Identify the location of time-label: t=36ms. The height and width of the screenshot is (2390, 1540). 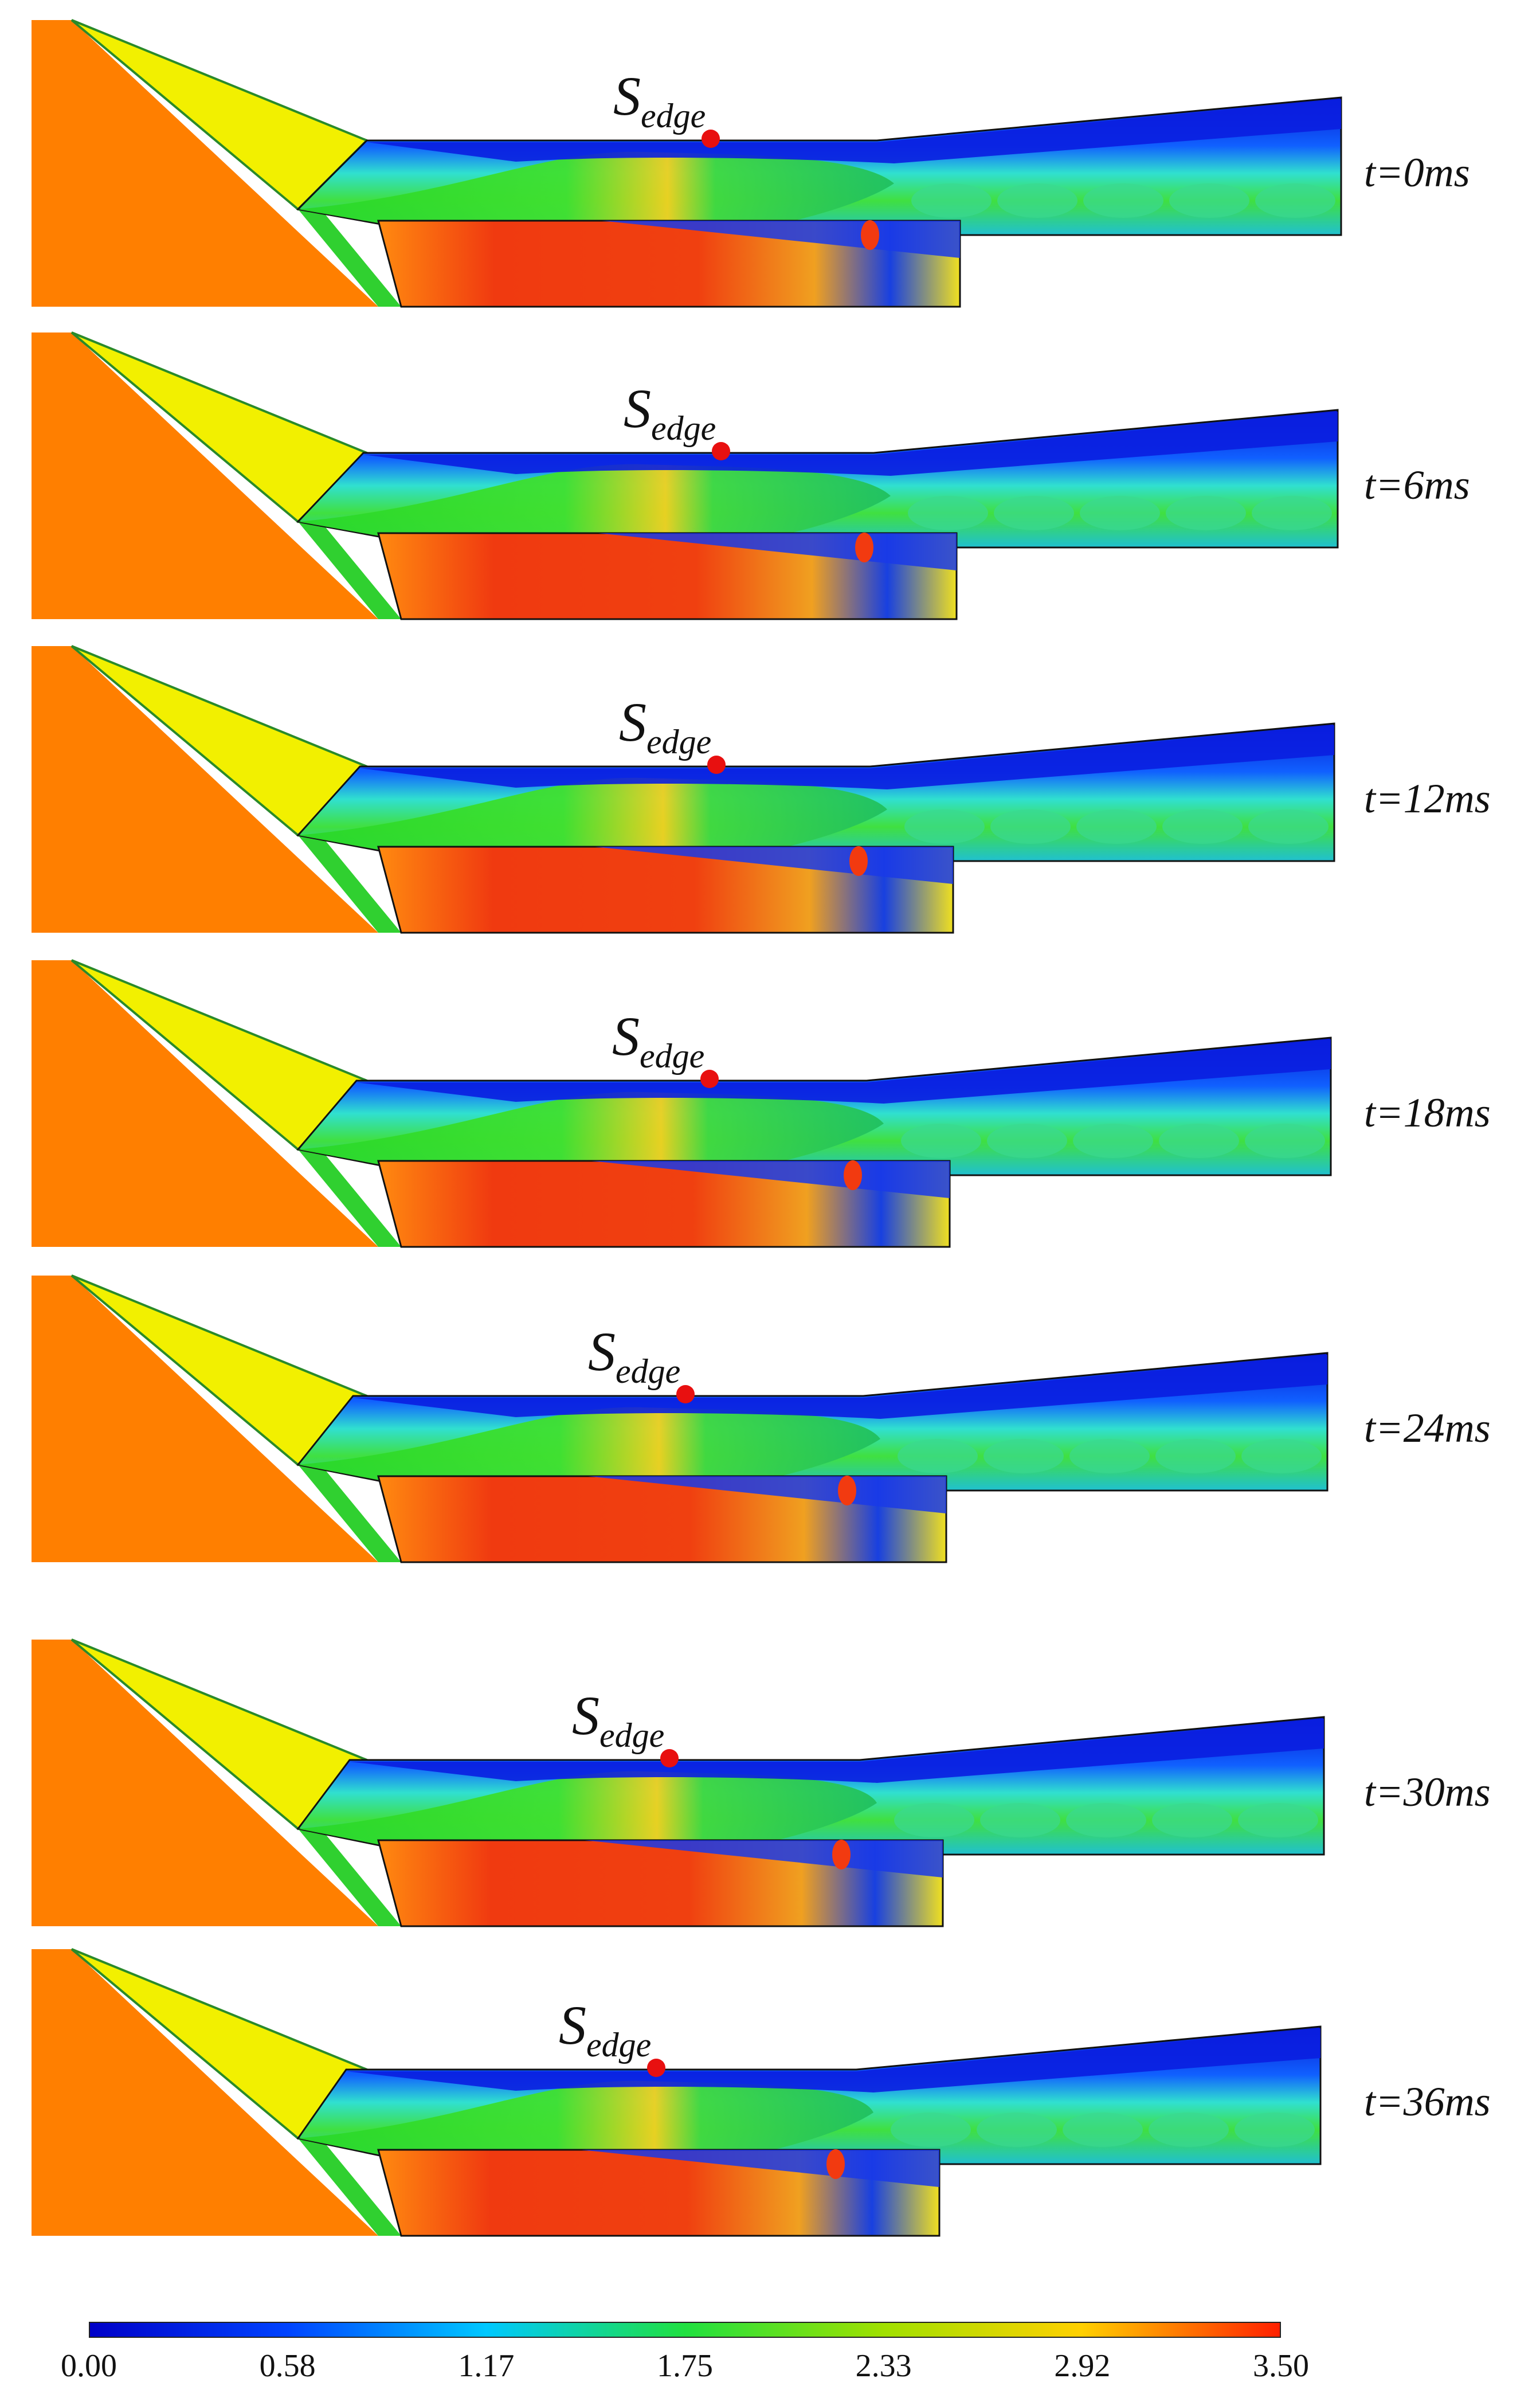
(1427, 2102).